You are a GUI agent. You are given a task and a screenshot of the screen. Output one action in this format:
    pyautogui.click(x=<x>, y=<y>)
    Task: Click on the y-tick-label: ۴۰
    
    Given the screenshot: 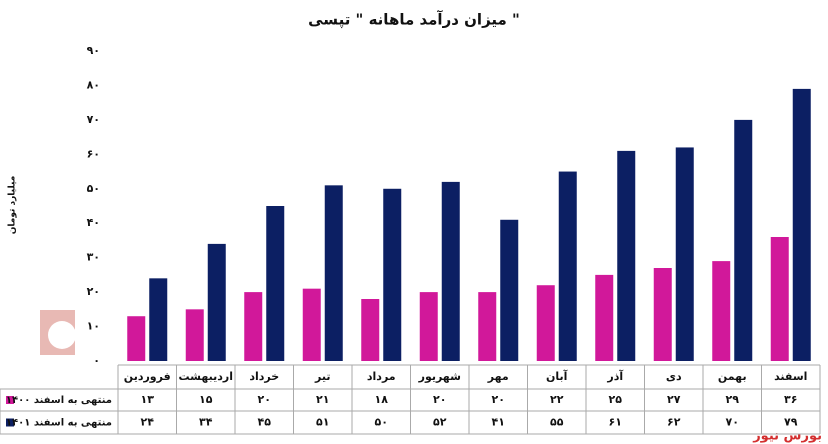 What is the action you would take?
    pyautogui.click(x=93, y=222)
    